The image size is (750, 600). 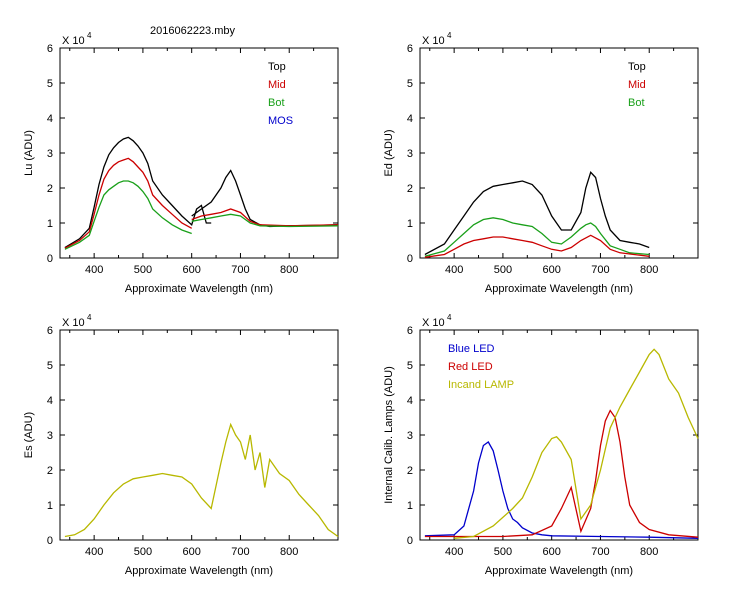 What do you see at coordinates (29, 153) in the screenshot?
I see `y-axis-label: Lu (ADU)` at bounding box center [29, 153].